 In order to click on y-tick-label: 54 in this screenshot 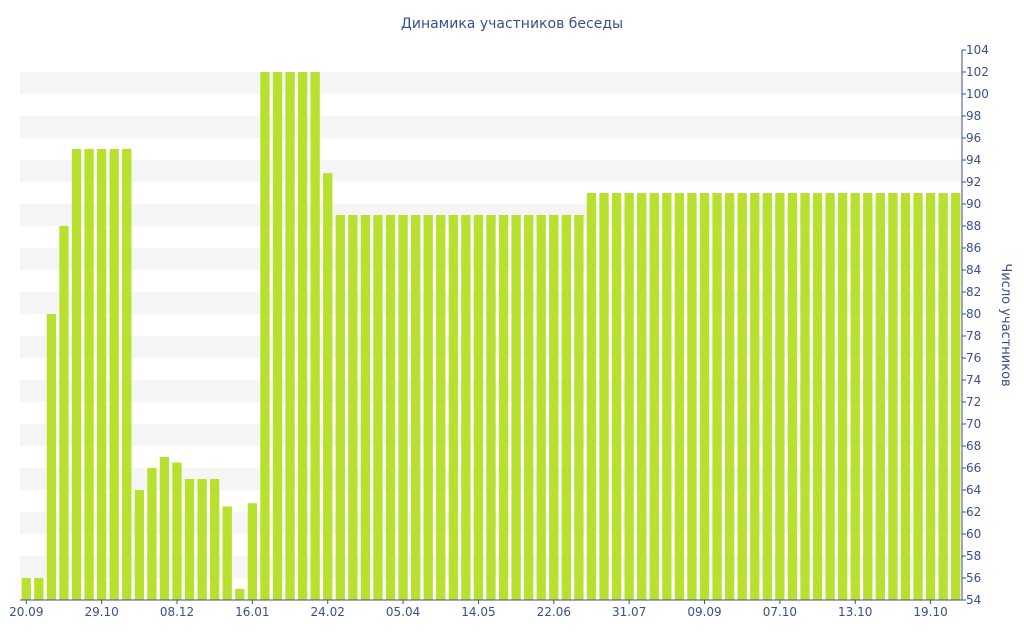, I will do `click(973, 600)`.